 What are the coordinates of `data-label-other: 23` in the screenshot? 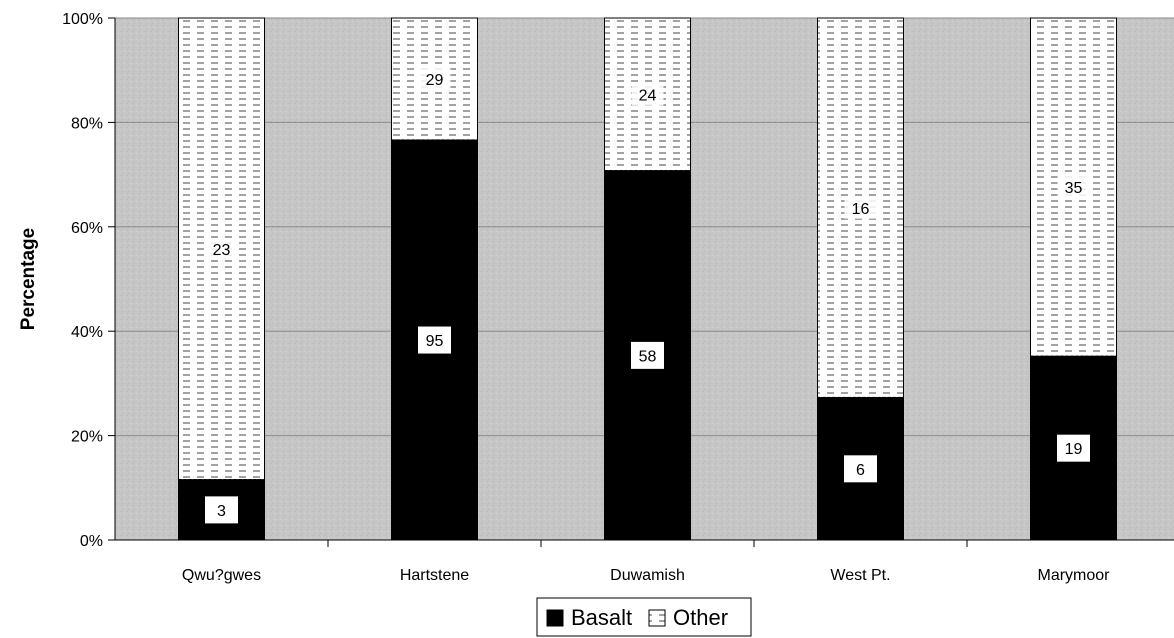 It's located at (222, 250).